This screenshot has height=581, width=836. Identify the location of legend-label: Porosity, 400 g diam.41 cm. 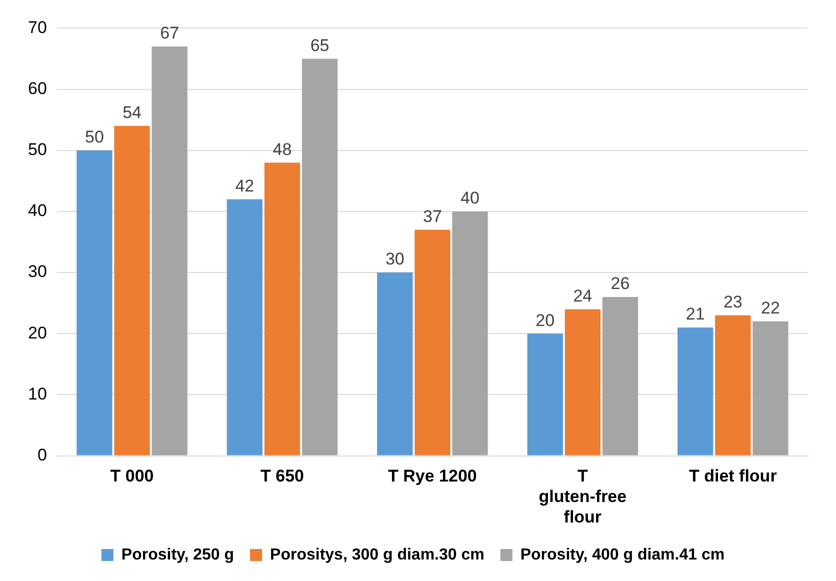
(622, 555).